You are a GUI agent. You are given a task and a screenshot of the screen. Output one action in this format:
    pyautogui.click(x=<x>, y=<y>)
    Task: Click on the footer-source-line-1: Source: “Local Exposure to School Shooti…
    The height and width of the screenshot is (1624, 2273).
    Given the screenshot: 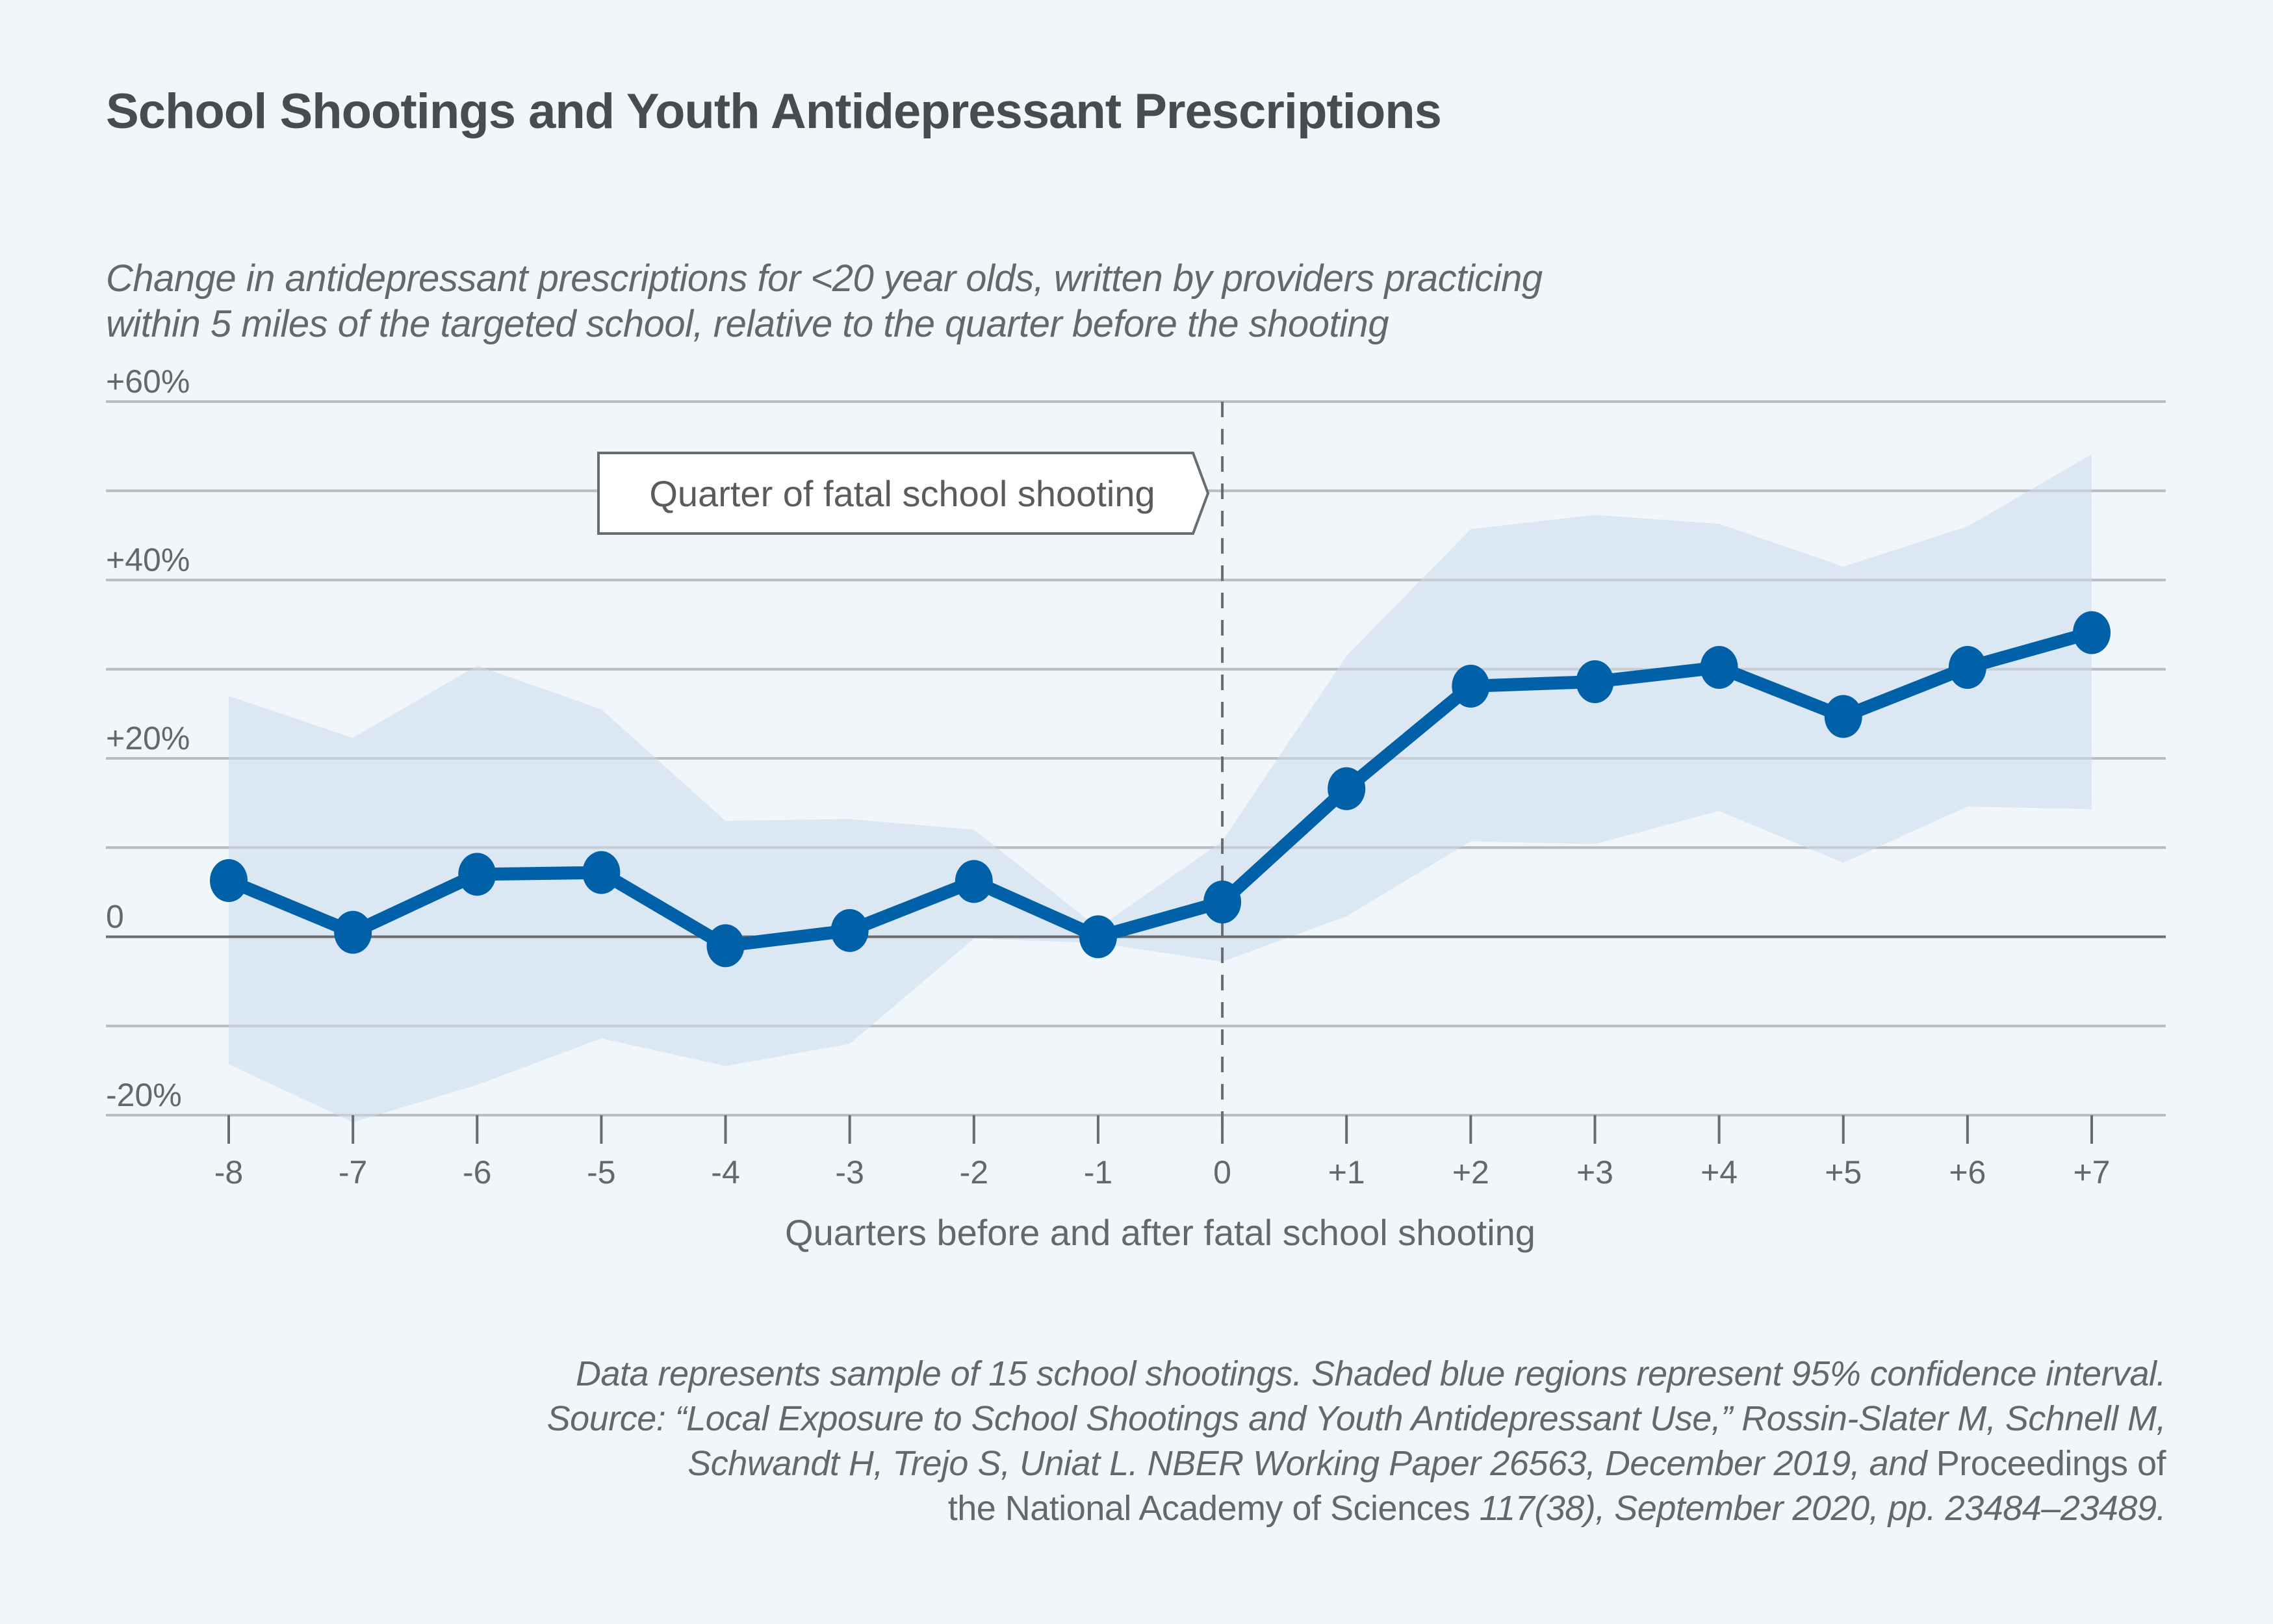 What is the action you would take?
    pyautogui.click(x=1356, y=1418)
    